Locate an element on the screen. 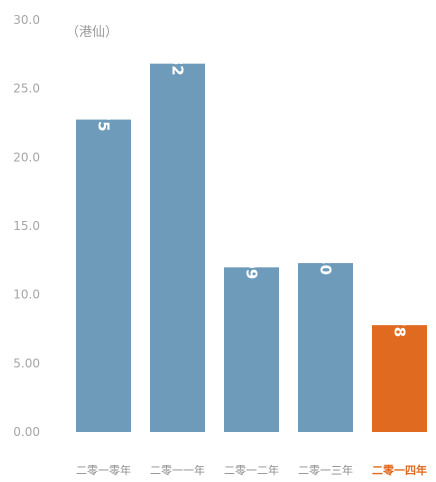 The height and width of the screenshot is (482, 436). x-category-label: 二零一四年 is located at coordinates (399, 470).